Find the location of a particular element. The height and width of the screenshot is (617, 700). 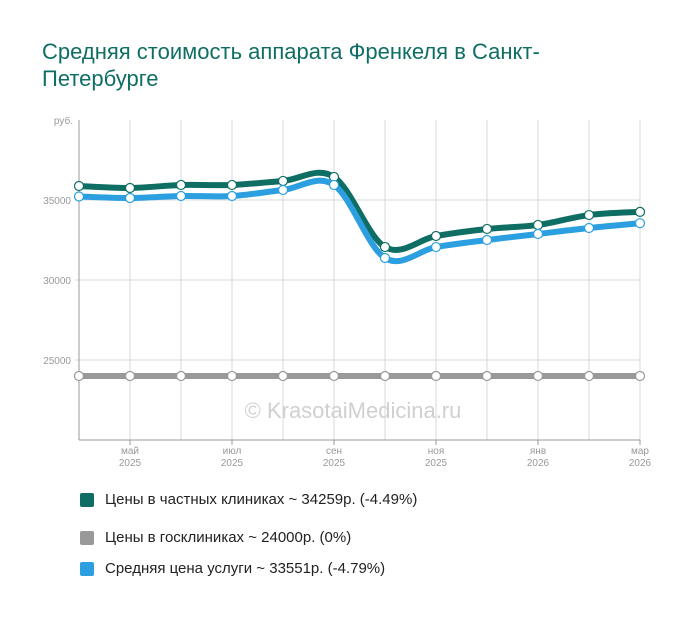

legend-label: Средняя цена услуги ~ 33551р. (-4.79%) is located at coordinates (245, 568).